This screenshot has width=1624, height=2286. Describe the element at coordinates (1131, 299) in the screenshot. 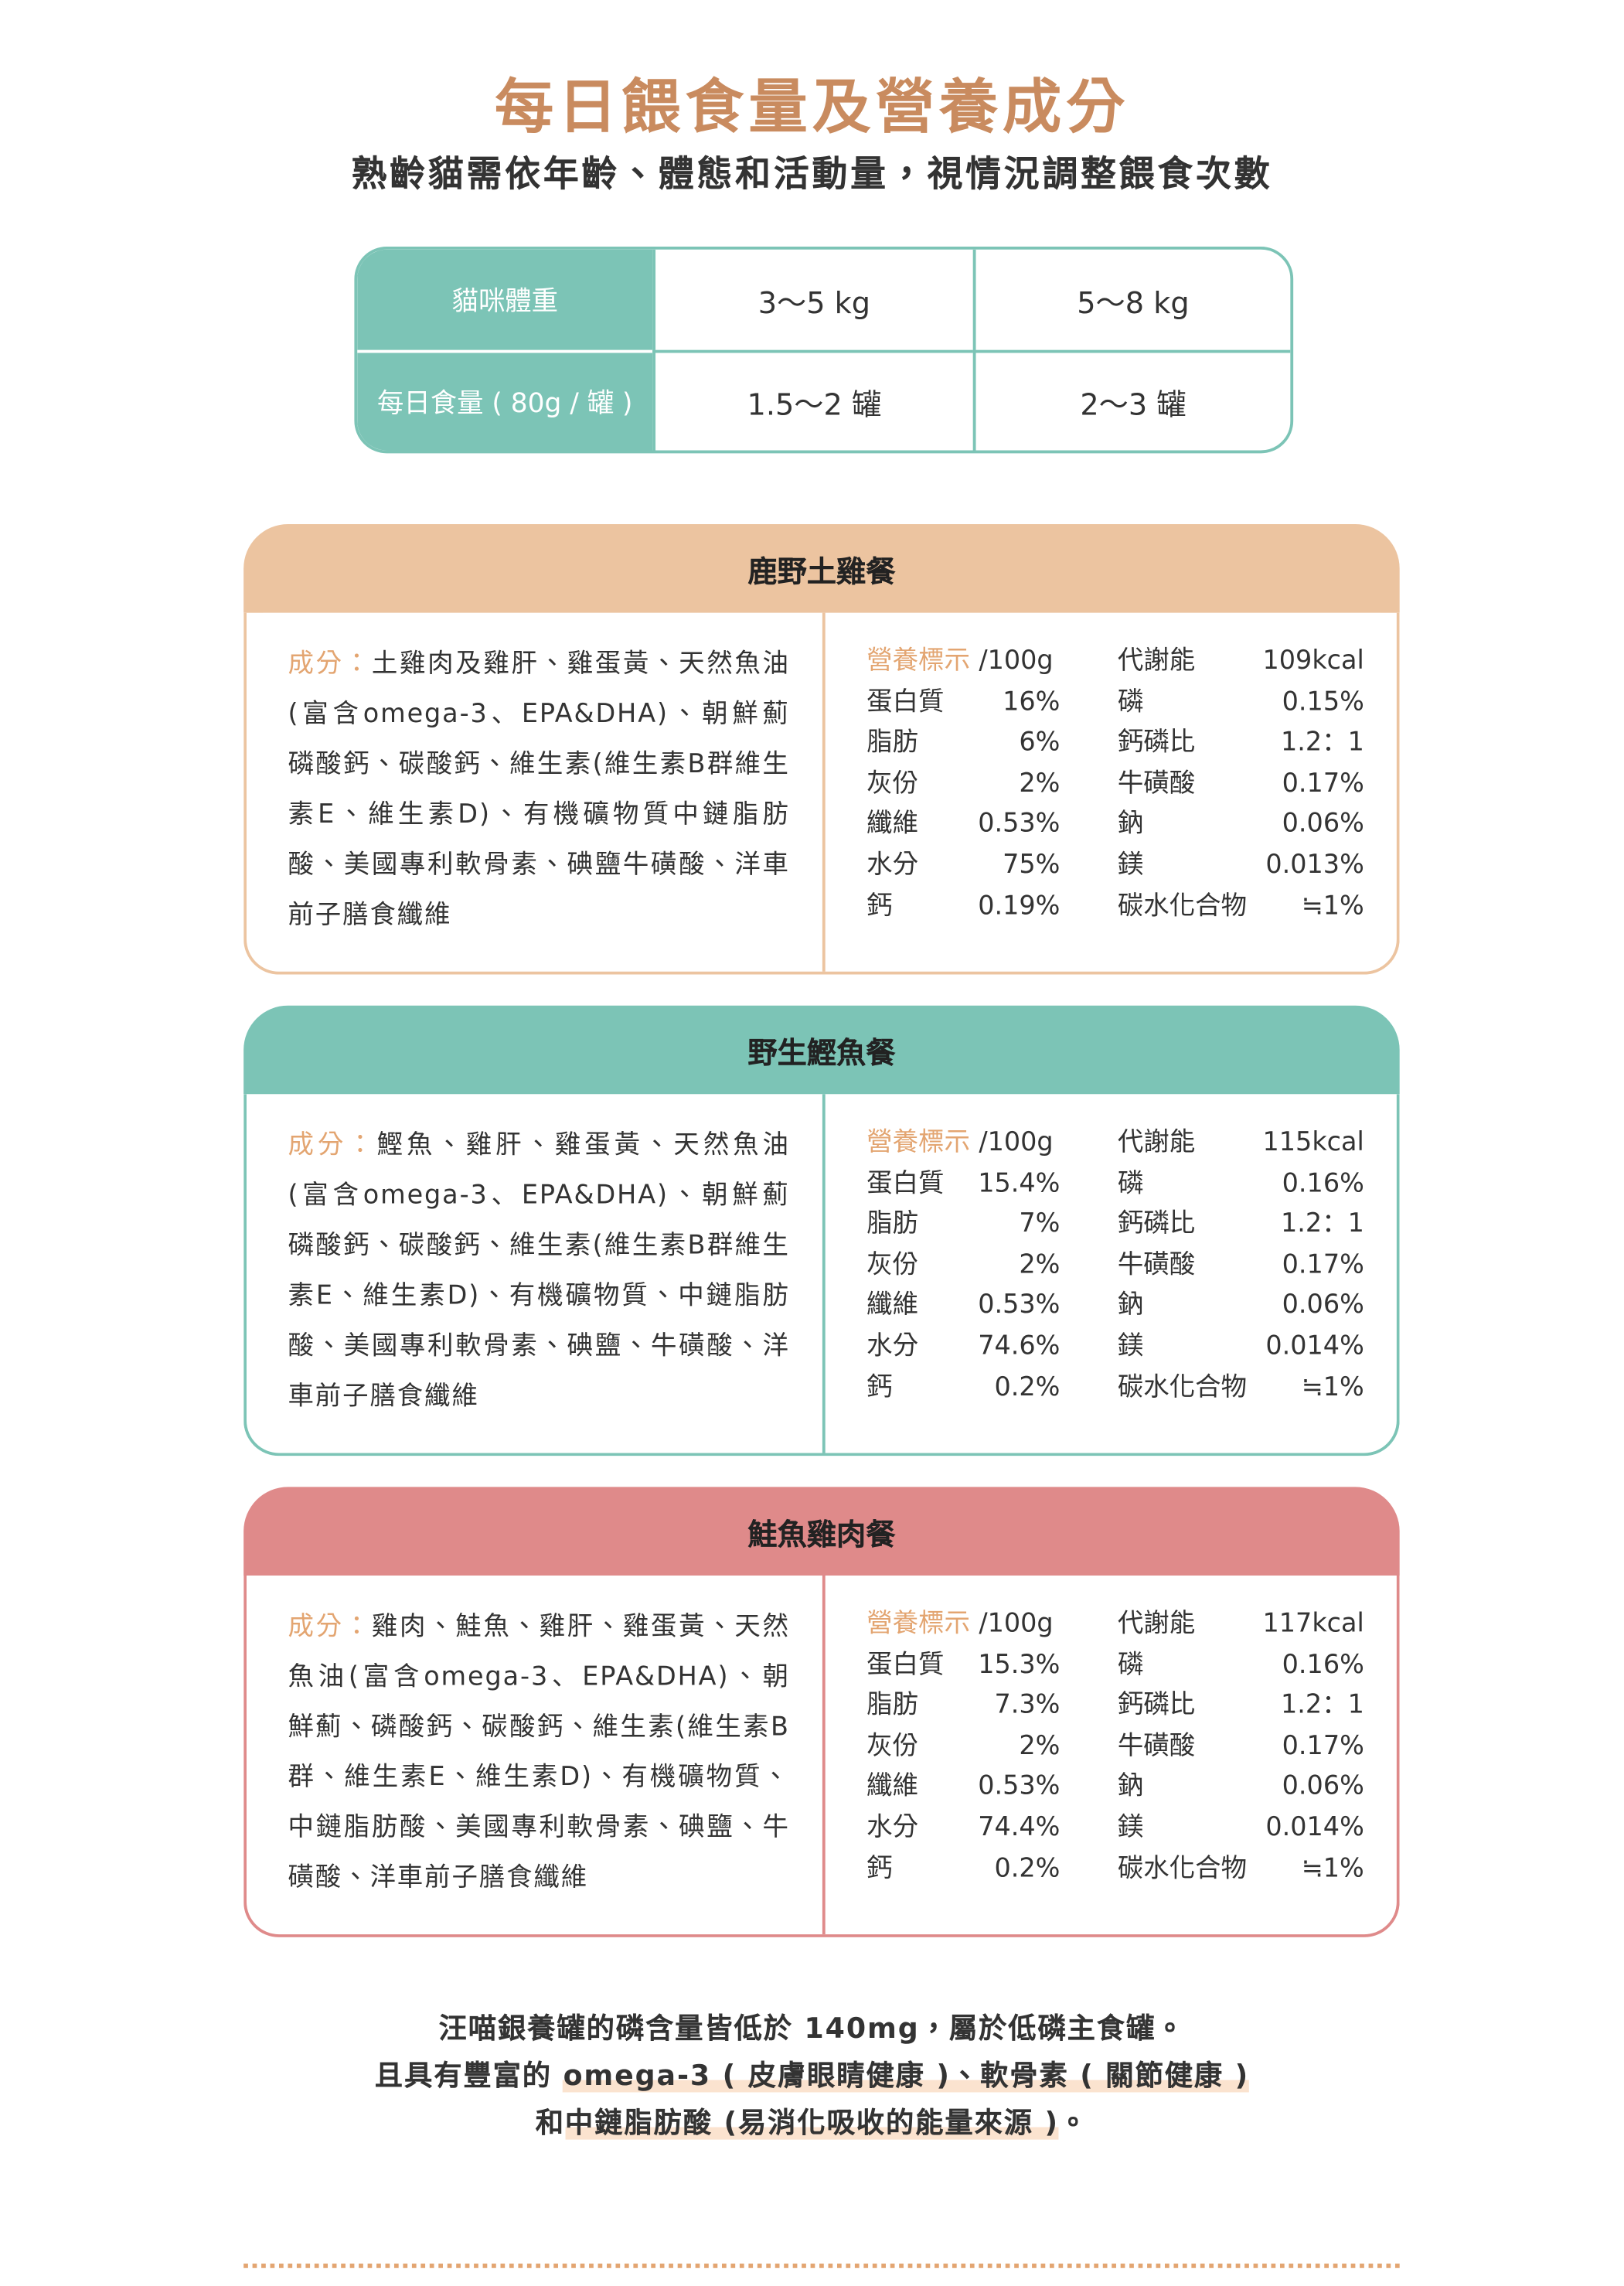

I see `table-cell: 5～8 kg` at that location.